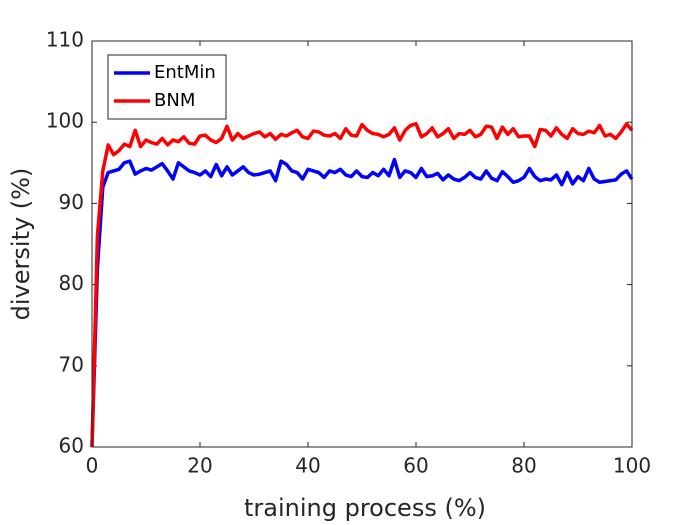 The width and height of the screenshot is (700, 525). I want to click on y-tick-label: 90, so click(71, 202).